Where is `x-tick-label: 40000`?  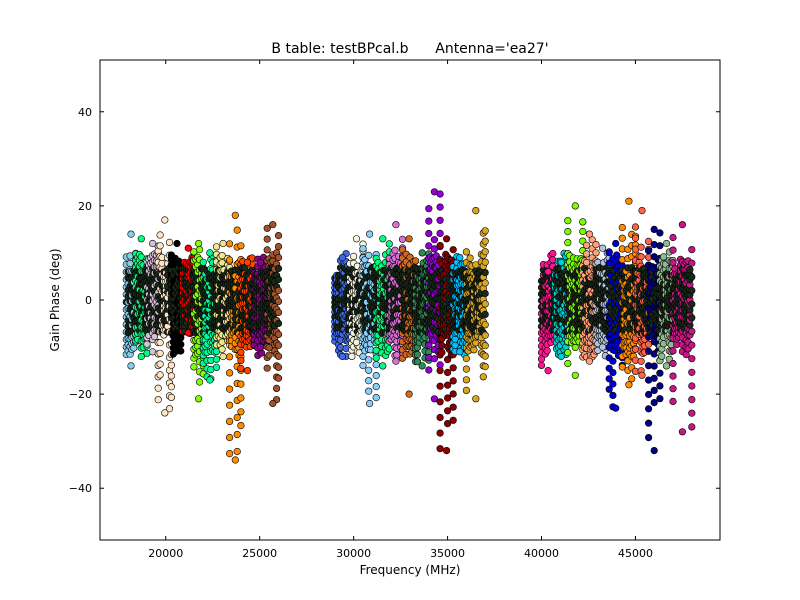
x-tick-label: 40000 is located at coordinates (541, 553).